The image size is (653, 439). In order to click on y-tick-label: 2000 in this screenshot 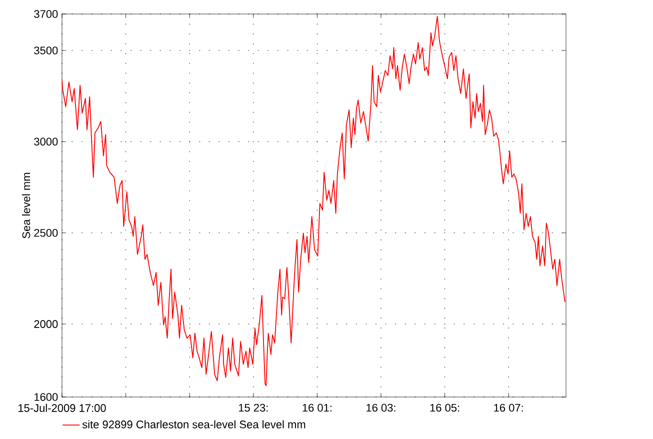, I will do `click(46, 324)`.